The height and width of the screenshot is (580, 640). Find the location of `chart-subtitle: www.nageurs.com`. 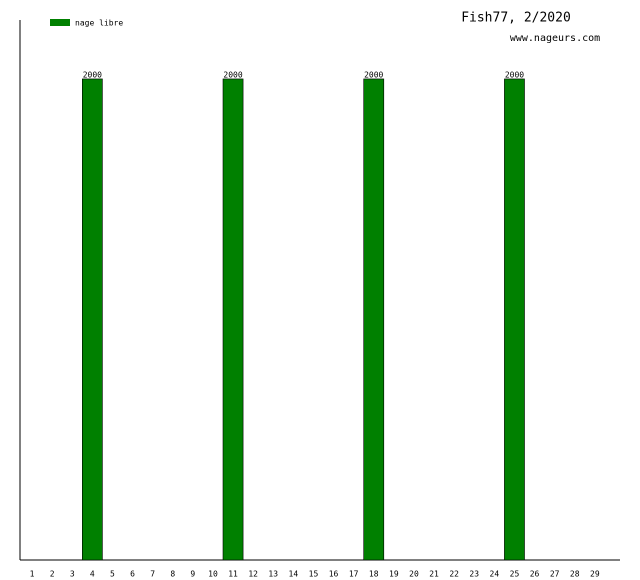

chart-subtitle: www.nageurs.com is located at coordinates (555, 38).